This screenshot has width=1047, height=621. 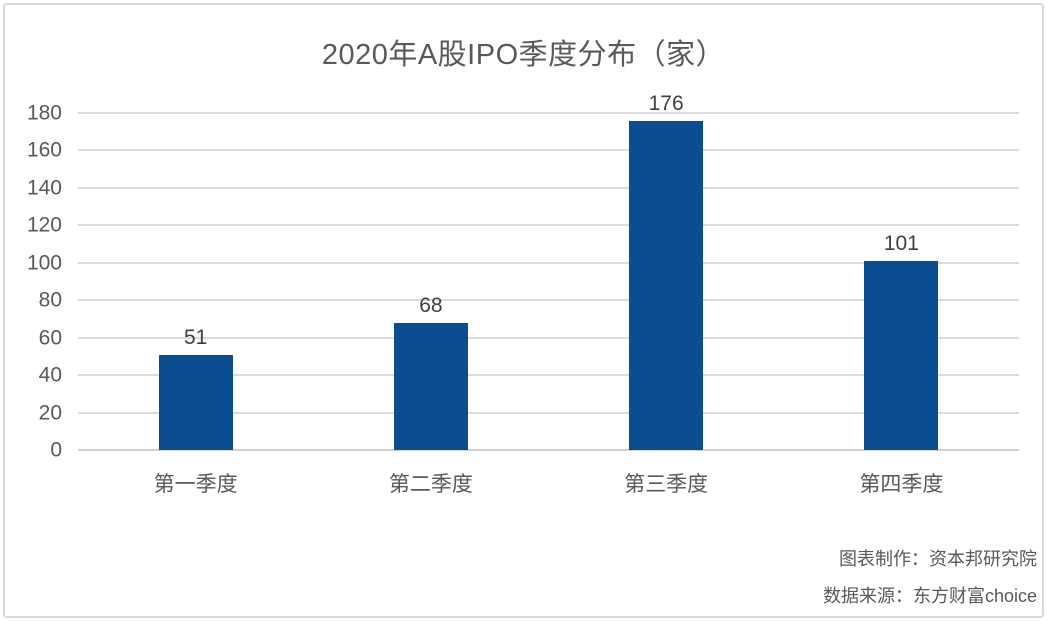 What do you see at coordinates (548, 485) in the screenshot?
I see `x-axis: 第一季度 第二季度 第三季度 第四季度` at bounding box center [548, 485].